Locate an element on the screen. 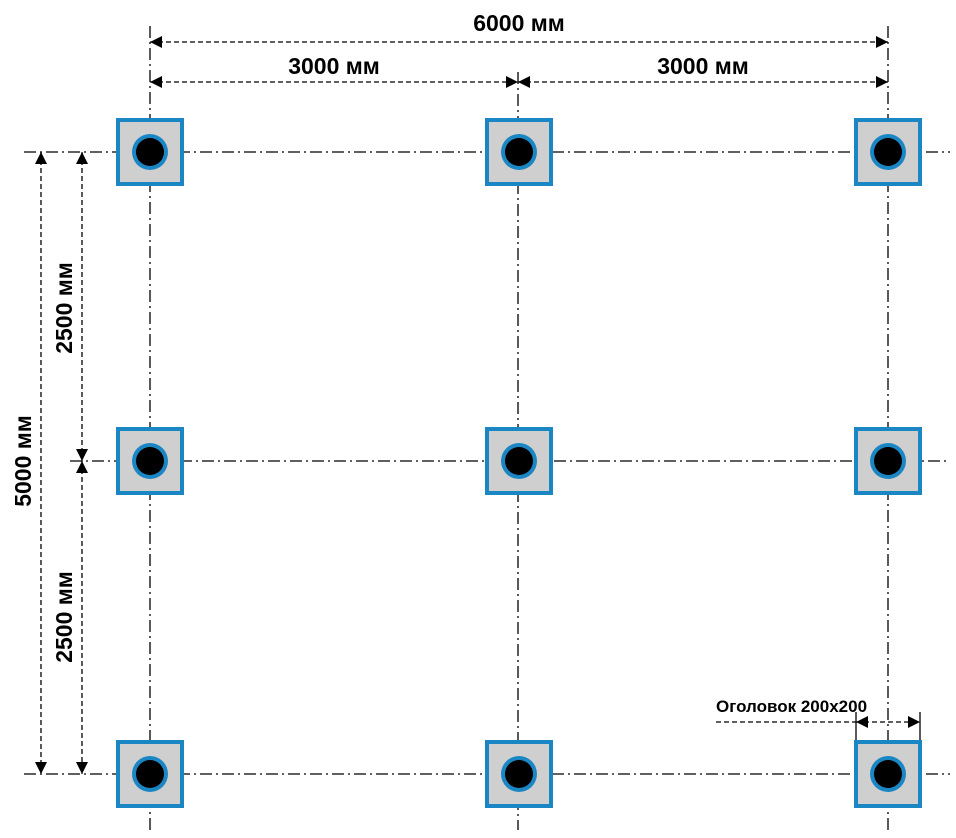  label-span-left: 3000 мм is located at coordinates (334, 66).